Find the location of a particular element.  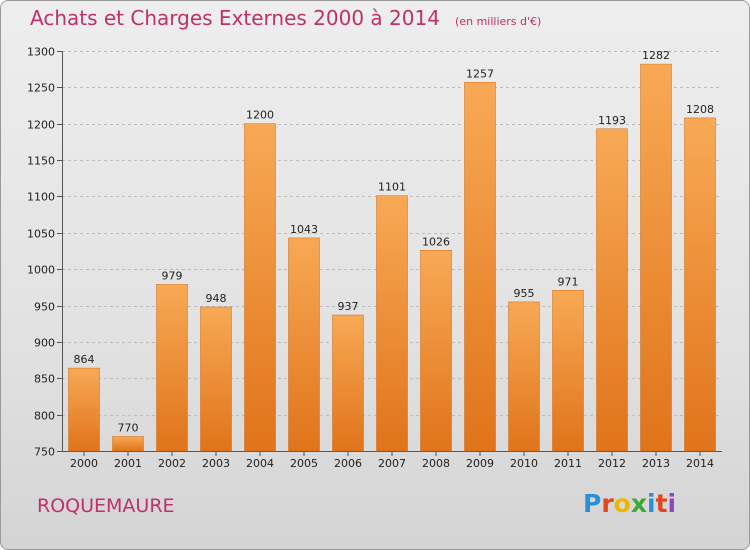

data-label: 770 is located at coordinates (128, 427).